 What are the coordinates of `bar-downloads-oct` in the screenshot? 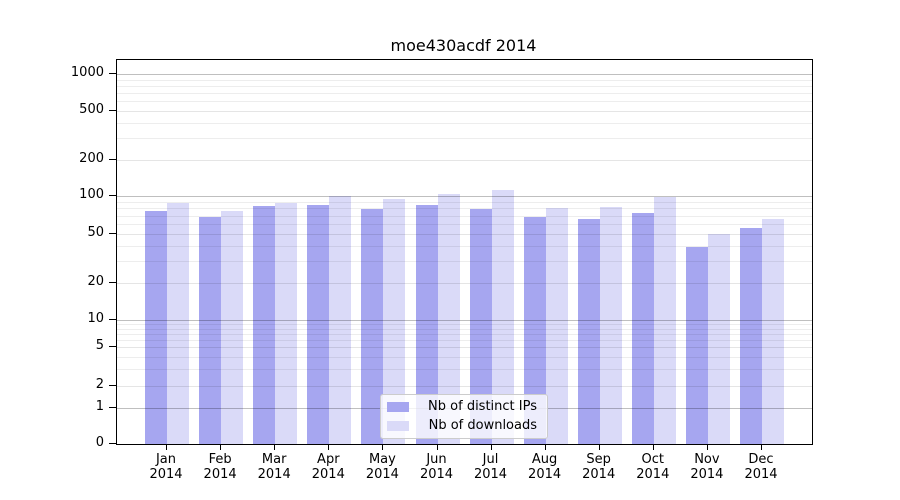 It's located at (664, 320).